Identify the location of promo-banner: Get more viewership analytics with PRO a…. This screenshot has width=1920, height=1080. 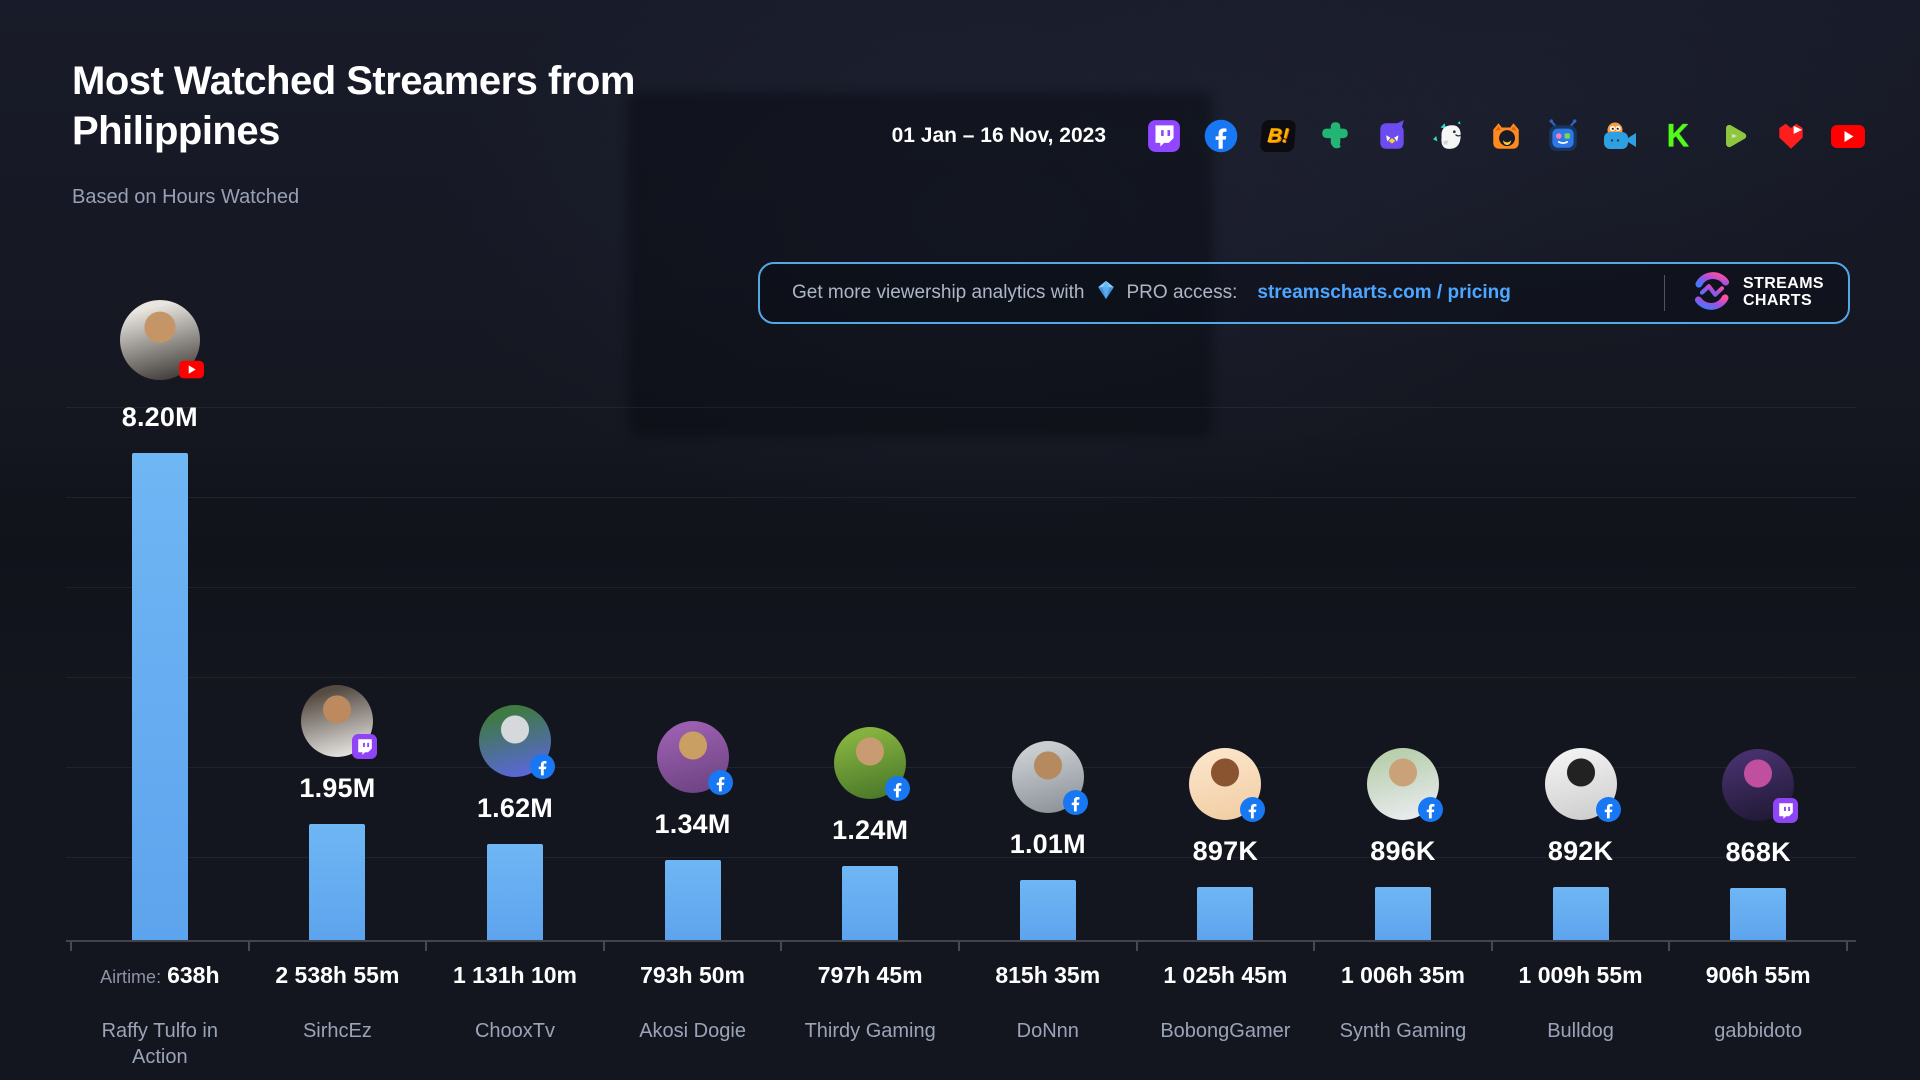
(1304, 293).